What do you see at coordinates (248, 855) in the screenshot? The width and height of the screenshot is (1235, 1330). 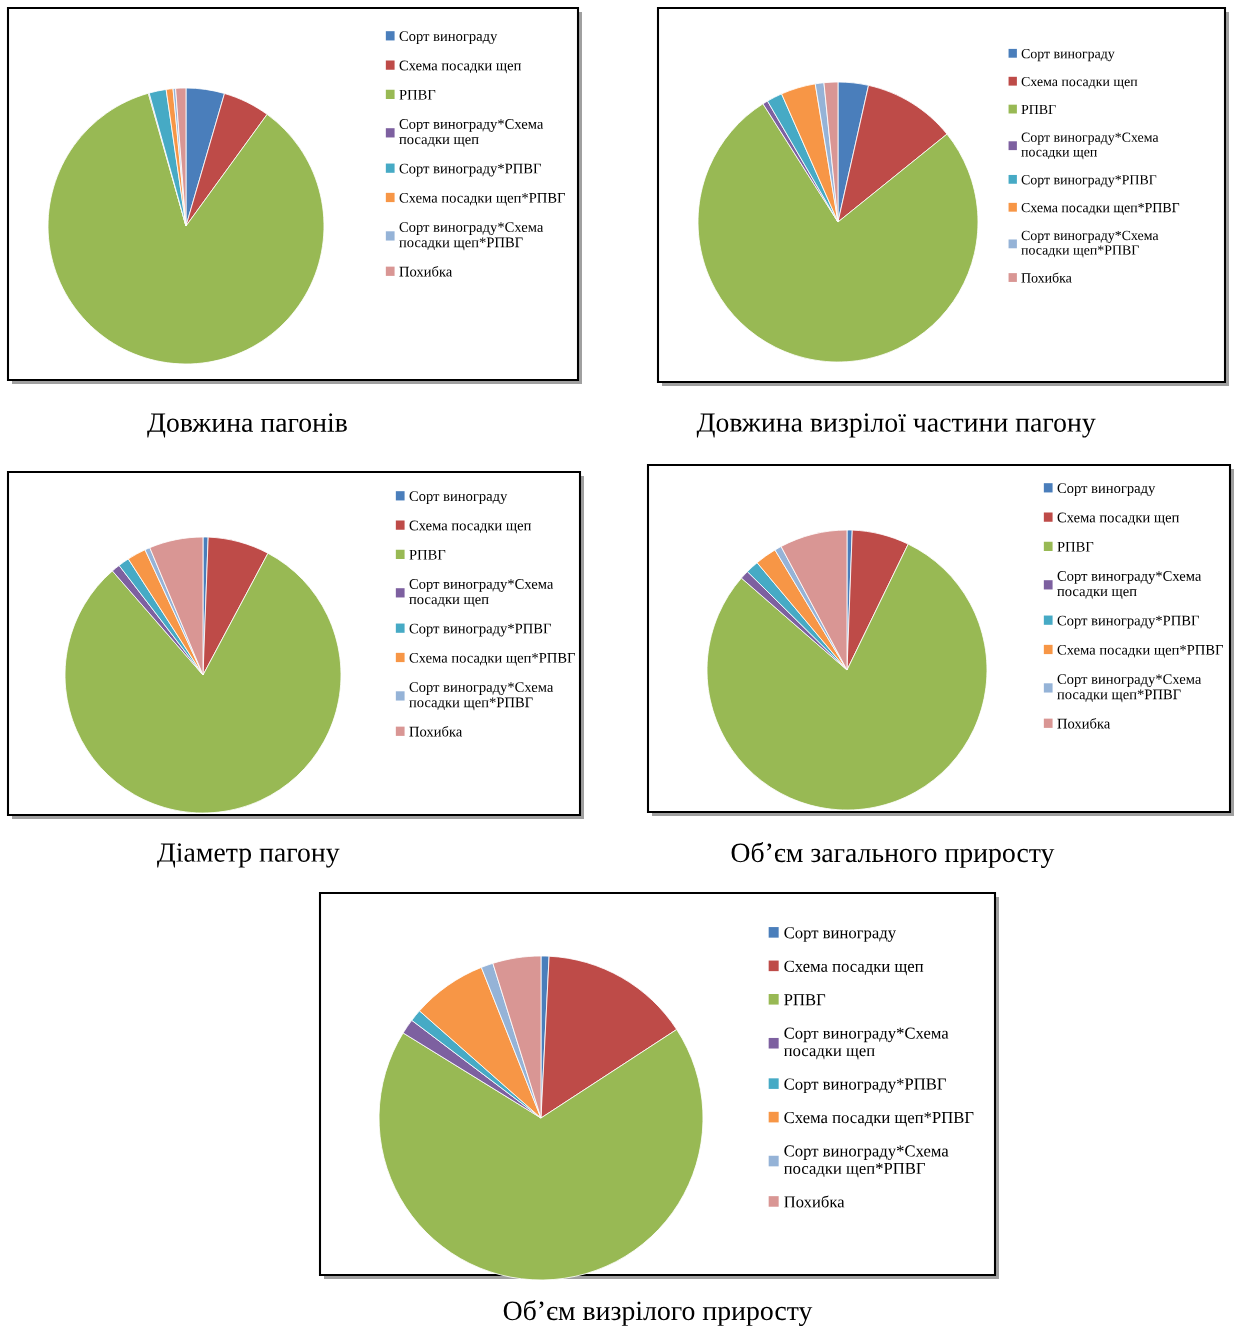 I see `text: Діаметр пагону` at bounding box center [248, 855].